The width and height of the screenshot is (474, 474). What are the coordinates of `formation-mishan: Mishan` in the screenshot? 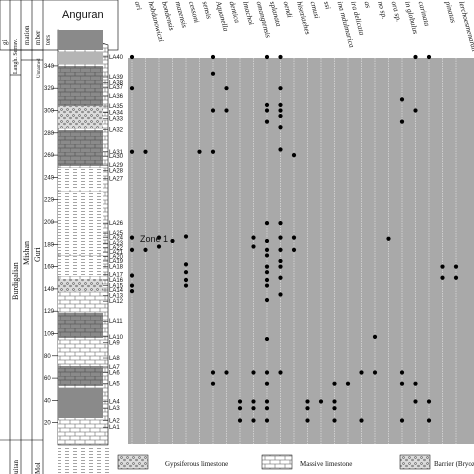 It's located at (26, 253).